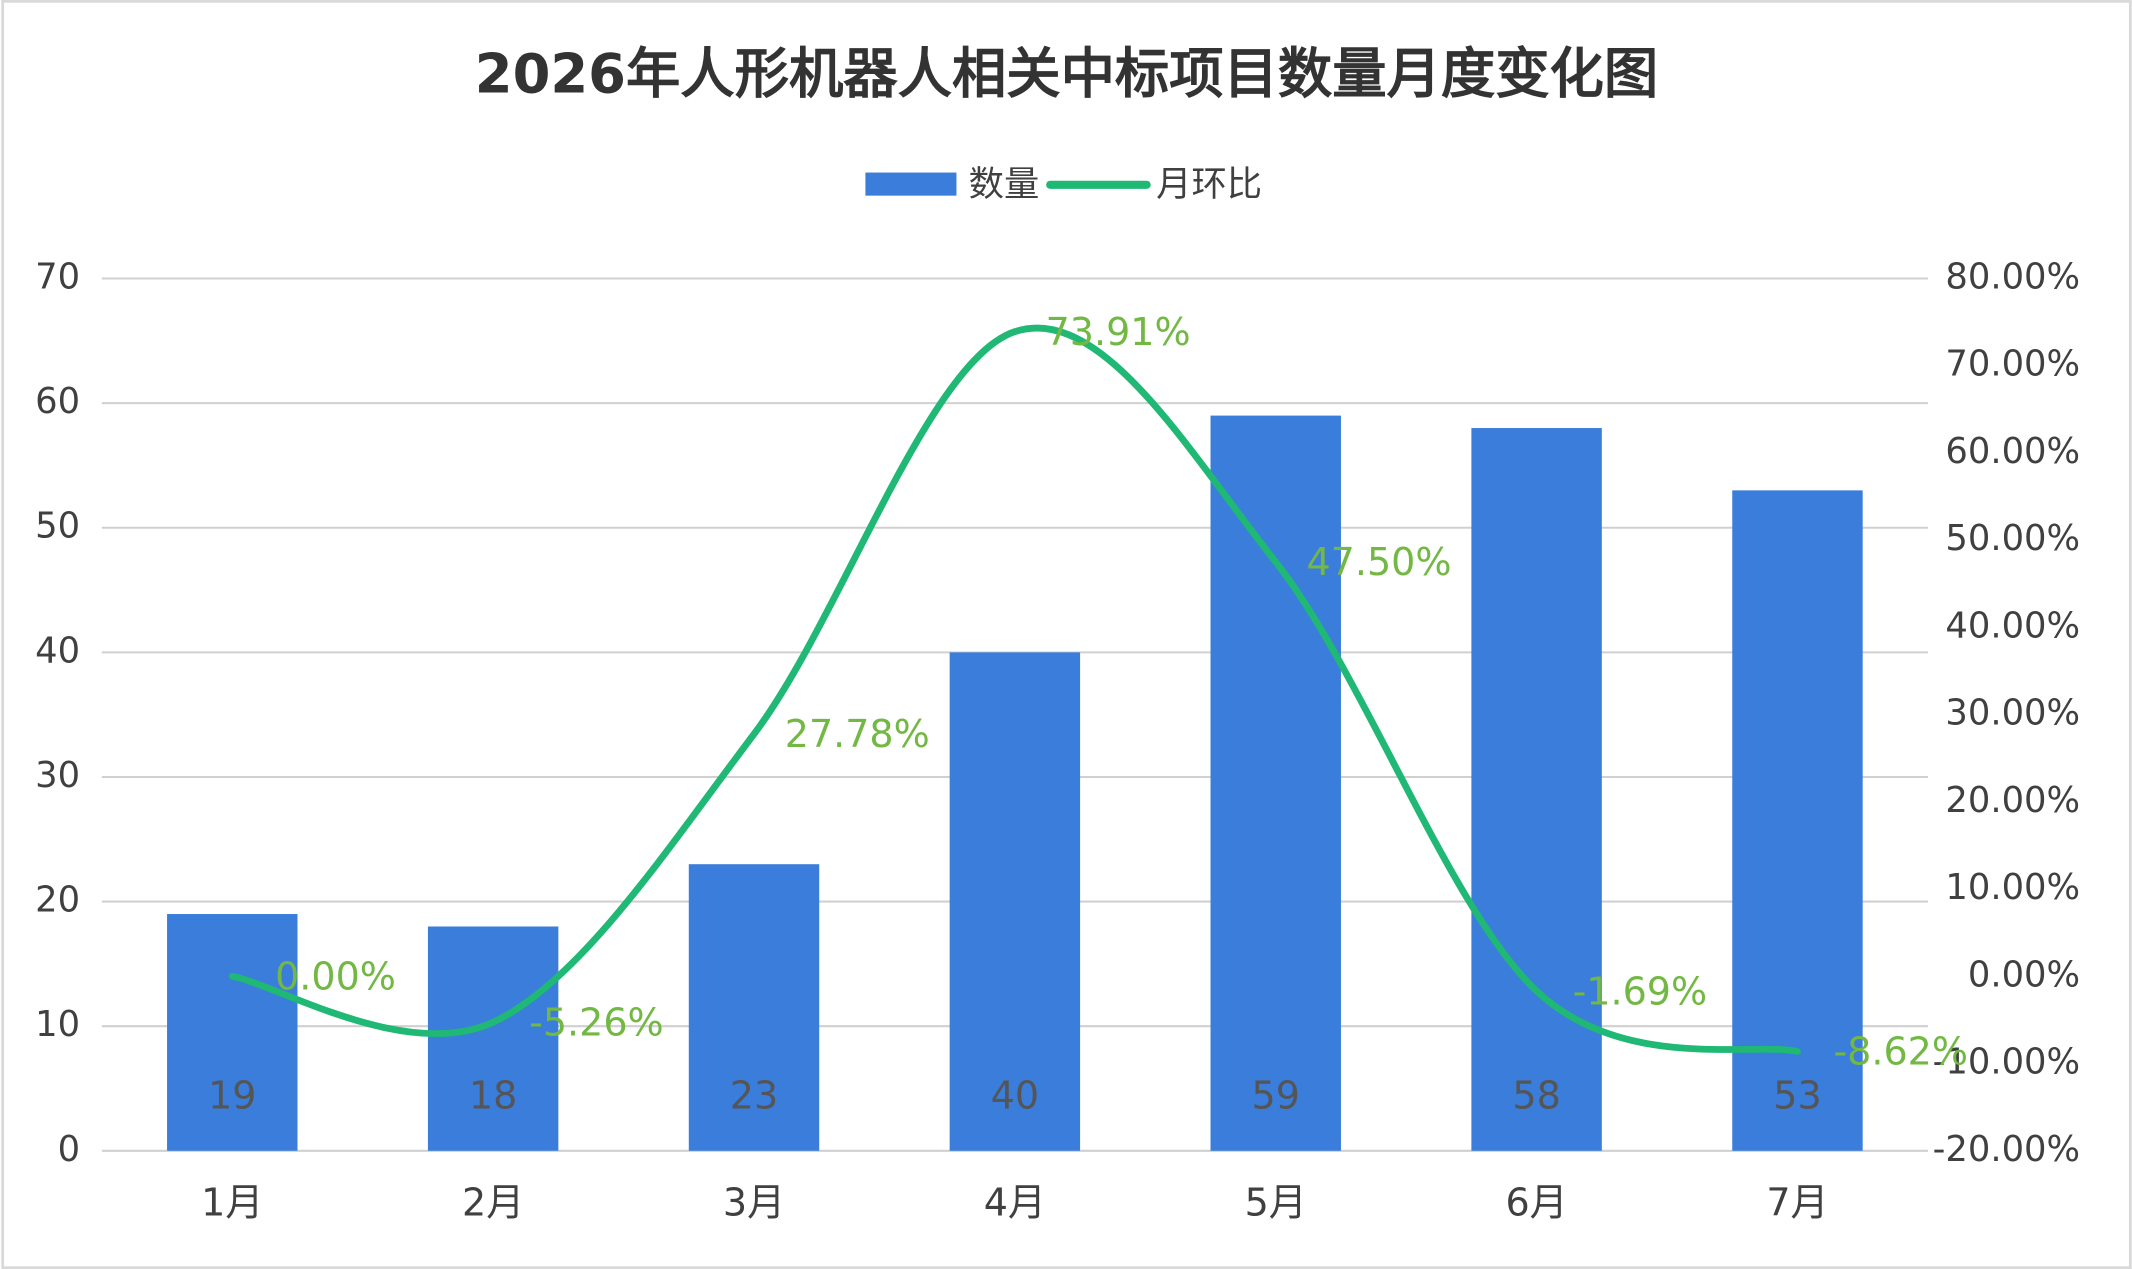 Image resolution: width=2133 pixels, height=1269 pixels. Describe the element at coordinates (1209, 184) in the screenshot. I see `legend-label: 月环比` at that location.